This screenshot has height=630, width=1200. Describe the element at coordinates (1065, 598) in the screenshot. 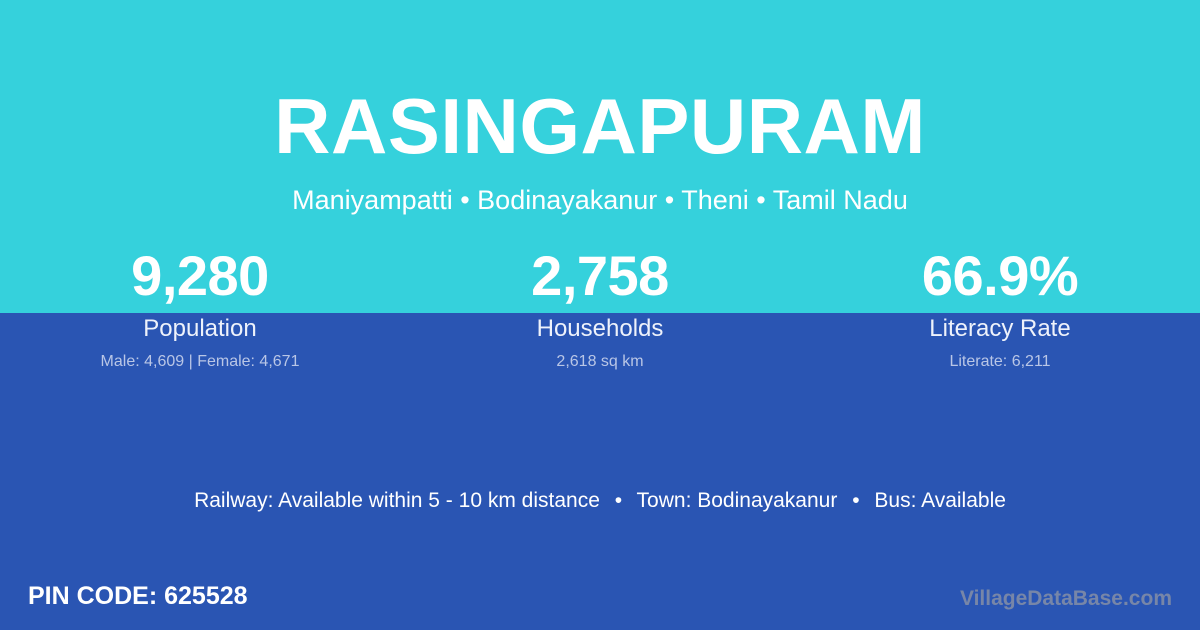

I see `brand-watermark: VillageDataBase.com` at that location.